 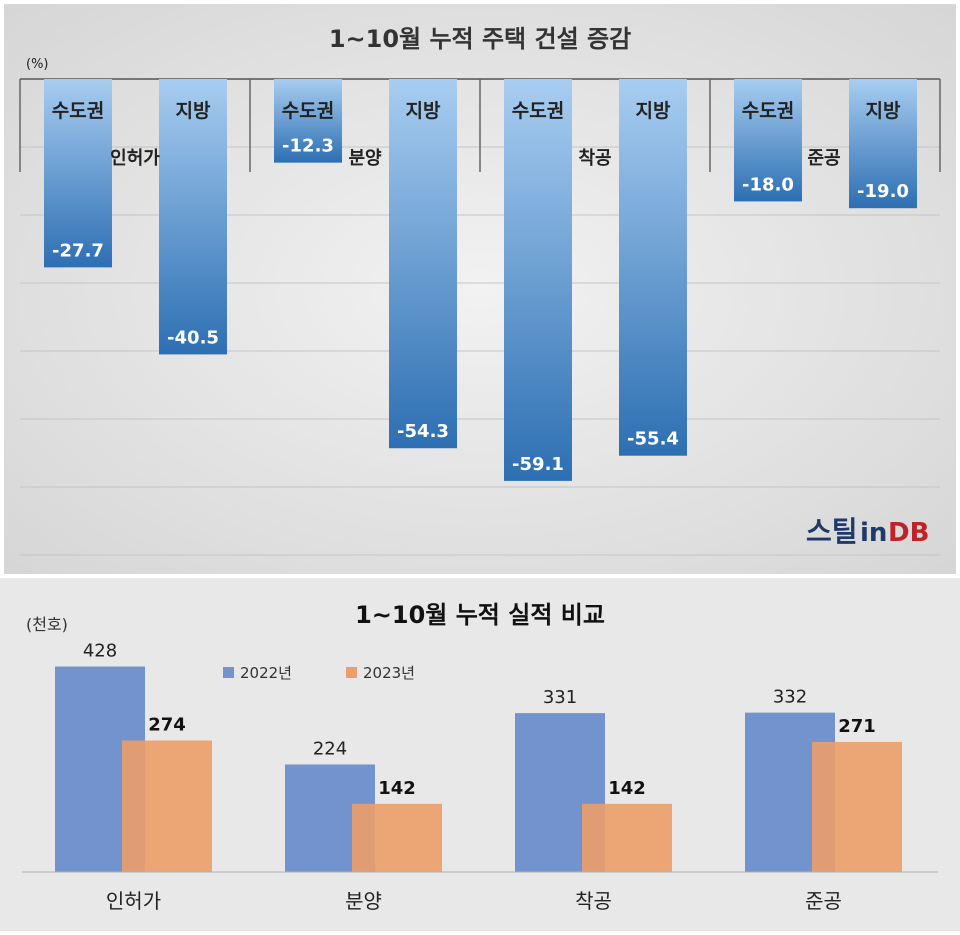 I want to click on bar-준공-지방, so click(x=883, y=144).